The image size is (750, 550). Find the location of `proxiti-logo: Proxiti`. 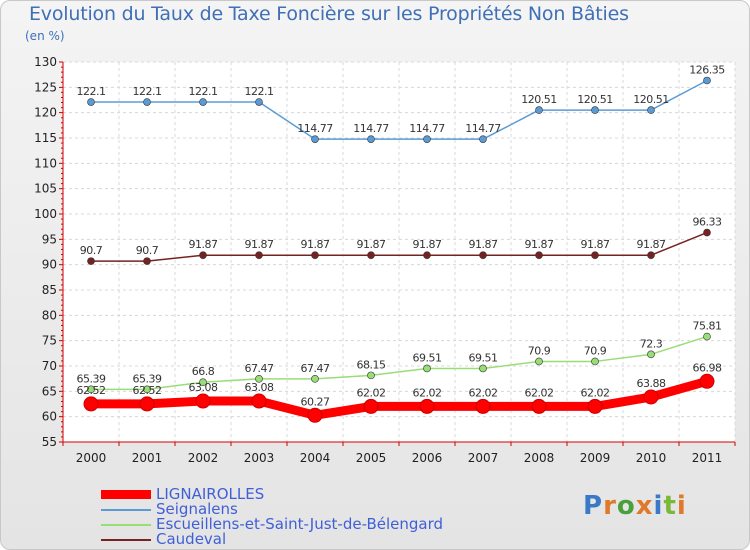

proxiti-logo: Proxiti is located at coordinates (635, 506).